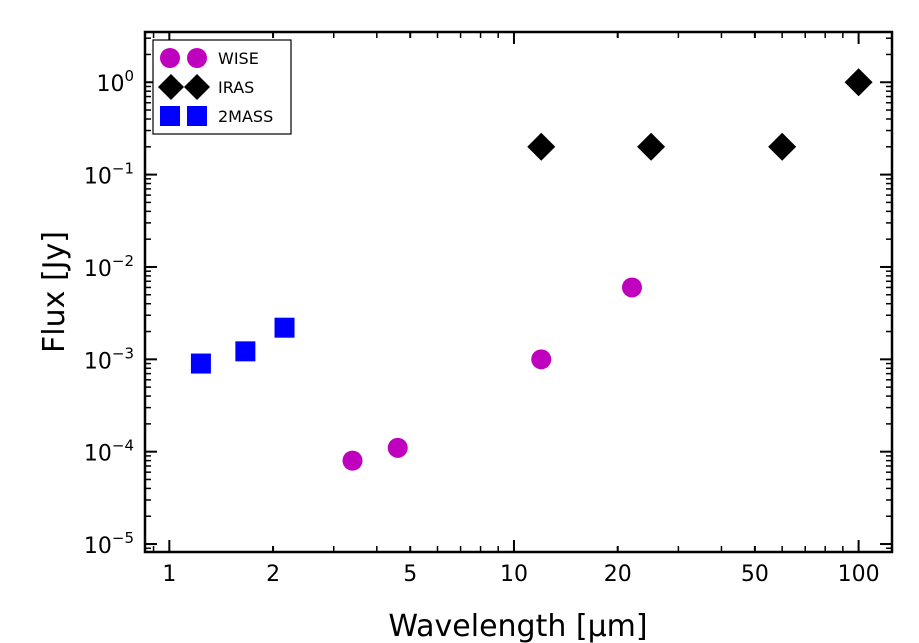 The width and height of the screenshot is (919, 643). I want to click on x-tick-label: 5, so click(410, 574).